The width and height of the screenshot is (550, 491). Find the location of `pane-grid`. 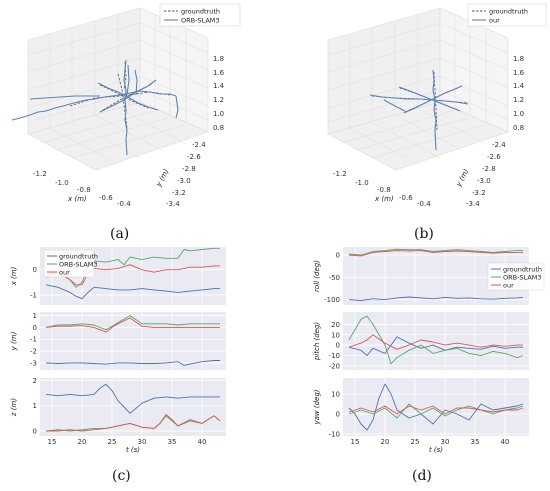

pane-grid is located at coordinates (118, 89).